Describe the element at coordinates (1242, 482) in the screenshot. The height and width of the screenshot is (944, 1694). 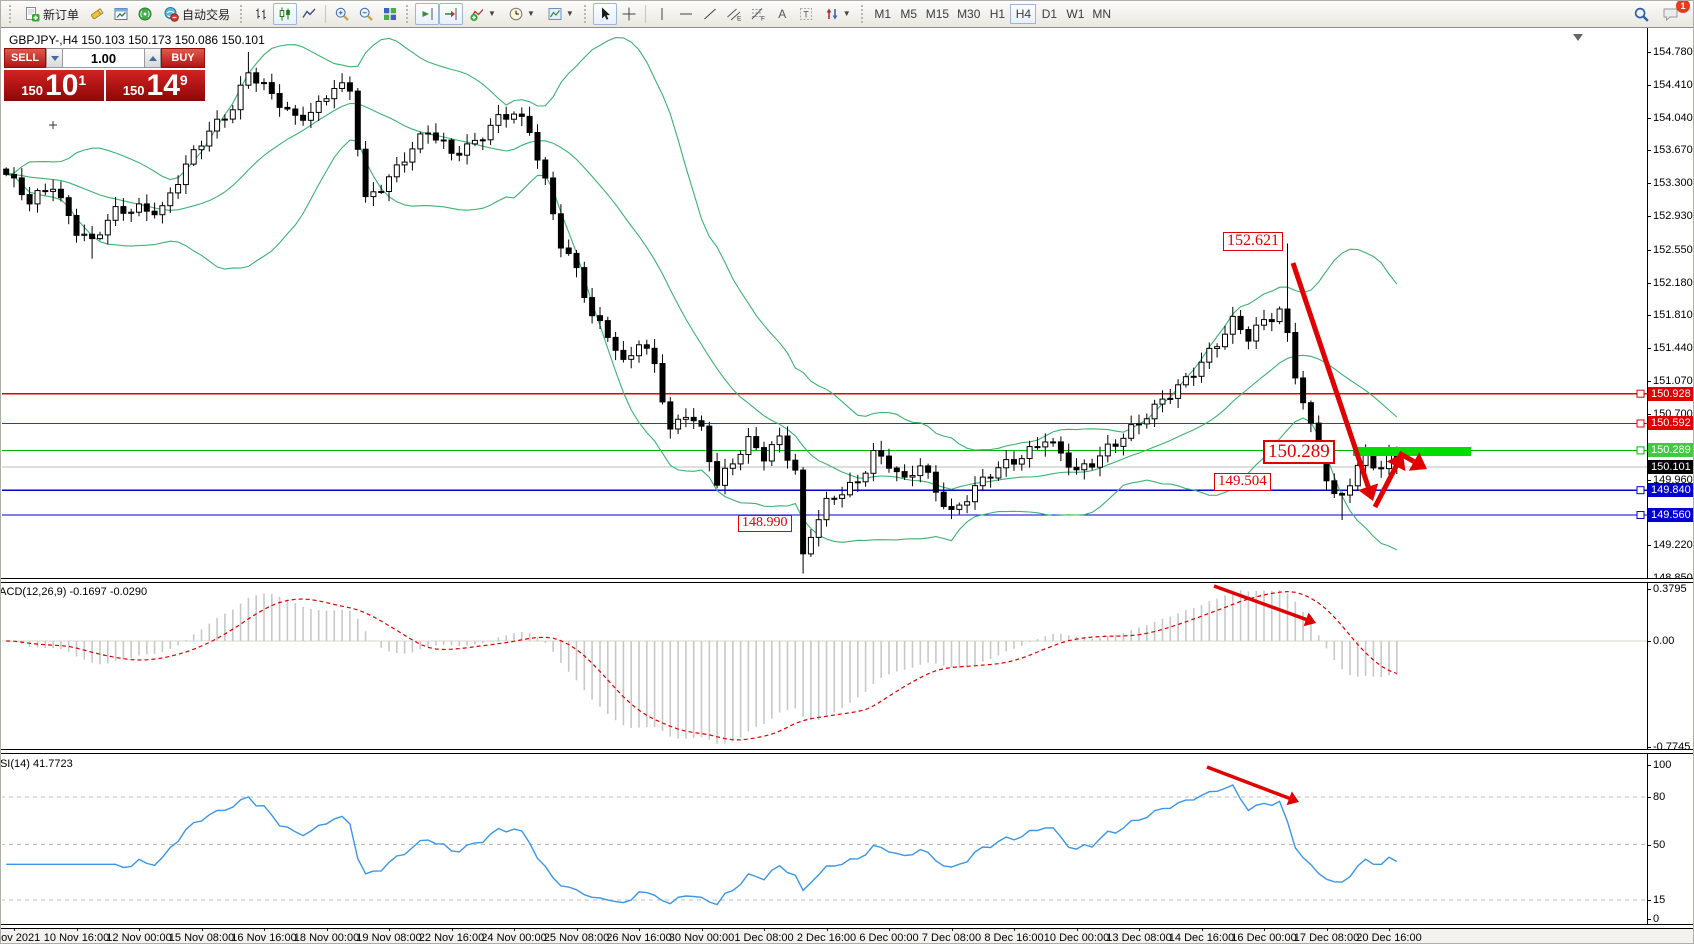
I see `price-note: 149.504` at that location.